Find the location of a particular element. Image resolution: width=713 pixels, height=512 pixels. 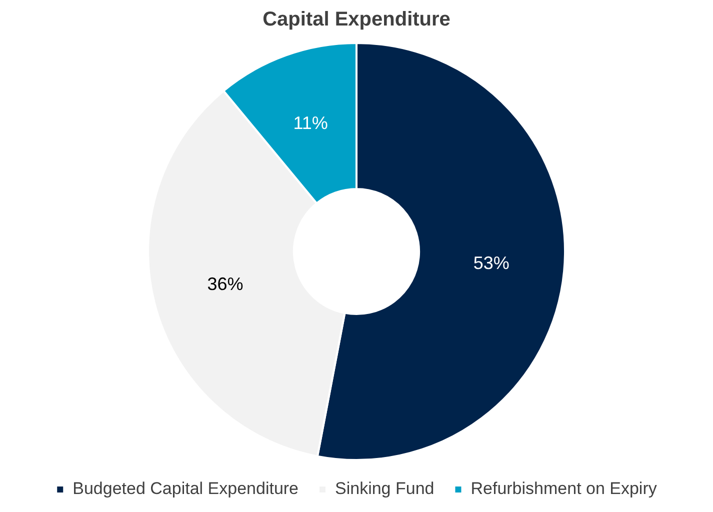

legend-label: Refurbishment on Expiry is located at coordinates (564, 488).